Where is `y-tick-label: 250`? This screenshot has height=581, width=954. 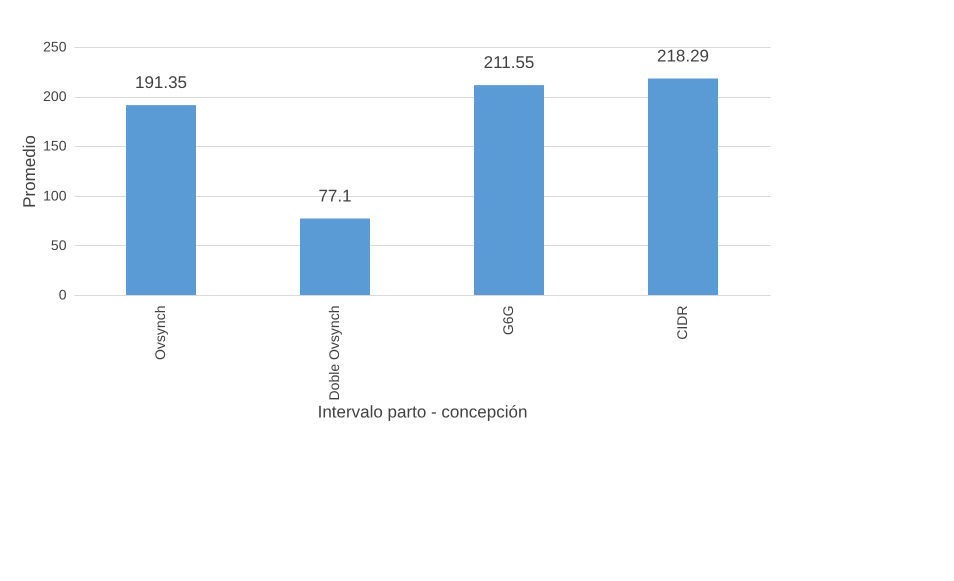
y-tick-label: 250 is located at coordinates (55, 46).